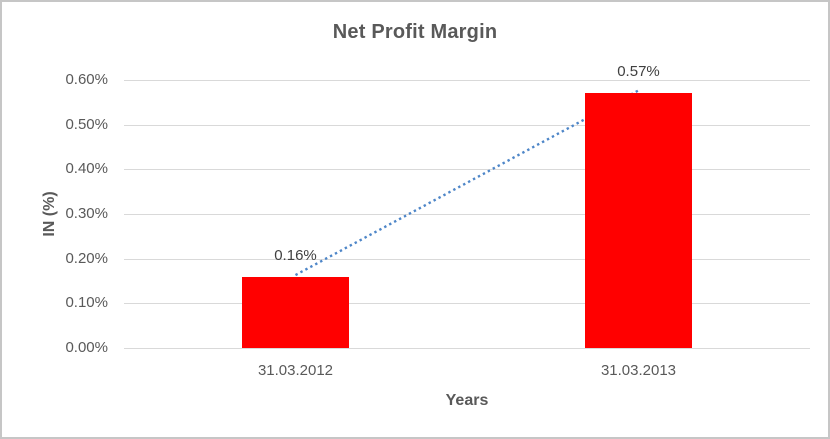 The width and height of the screenshot is (830, 439). What do you see at coordinates (86, 124) in the screenshot?
I see `y-tick-label: 0.50%` at bounding box center [86, 124].